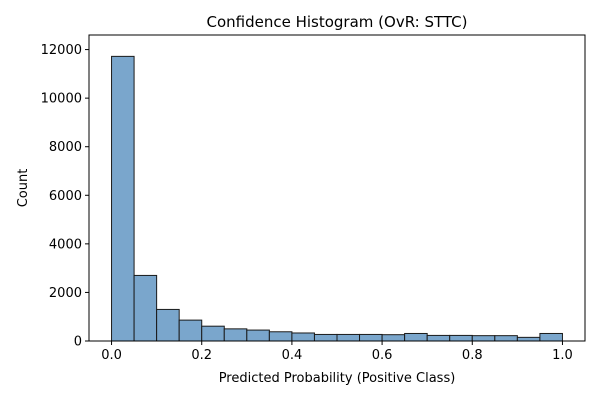 The width and height of the screenshot is (600, 400). Describe the element at coordinates (382, 355) in the screenshot. I see `x-tick-label: 0.6` at that location.